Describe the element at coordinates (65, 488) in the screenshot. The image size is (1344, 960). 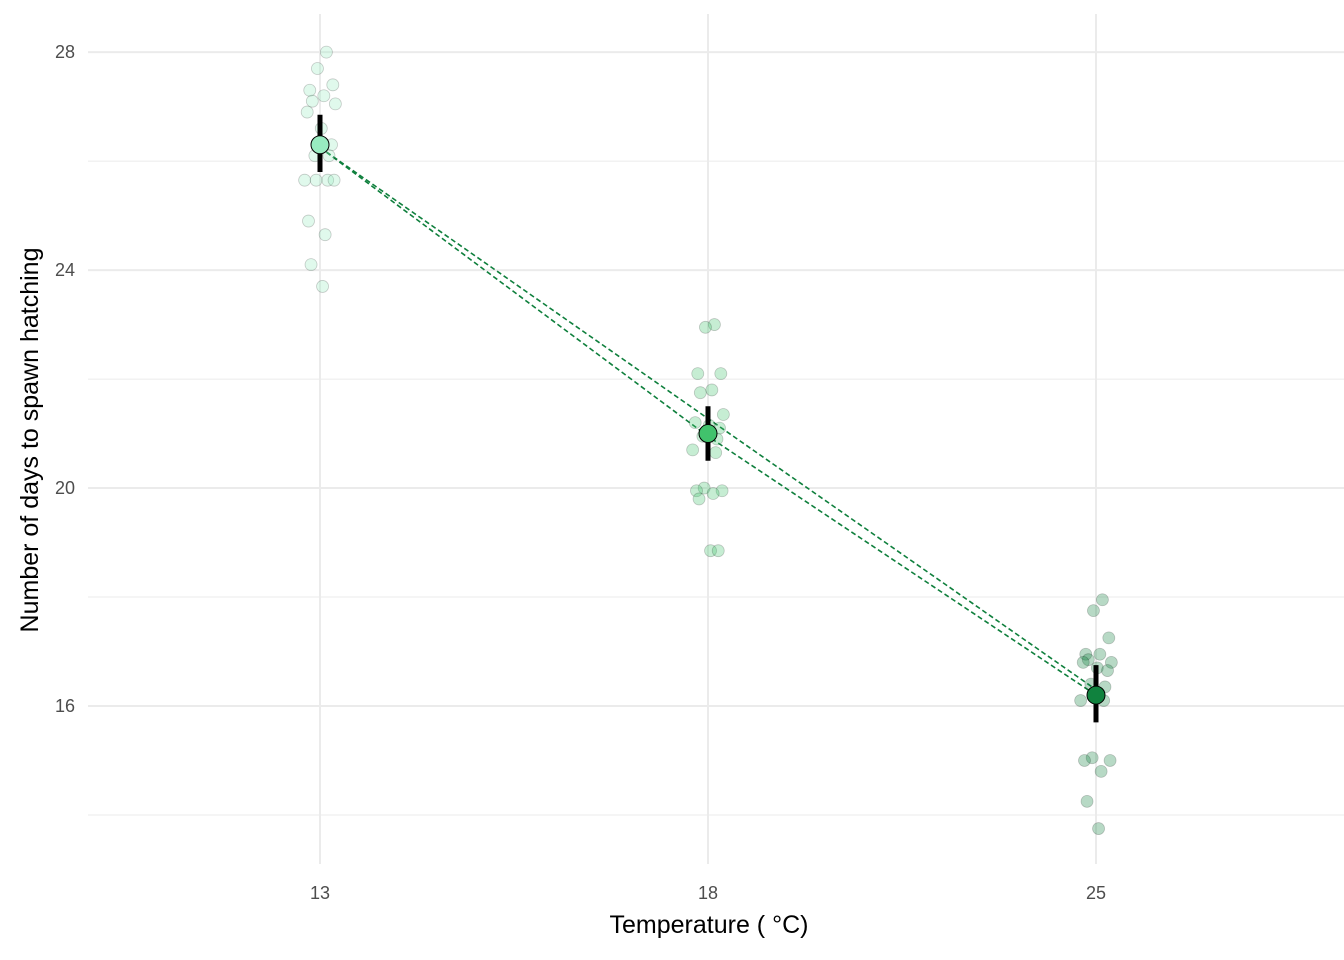
I see `y-tick-label: 20` at that location.